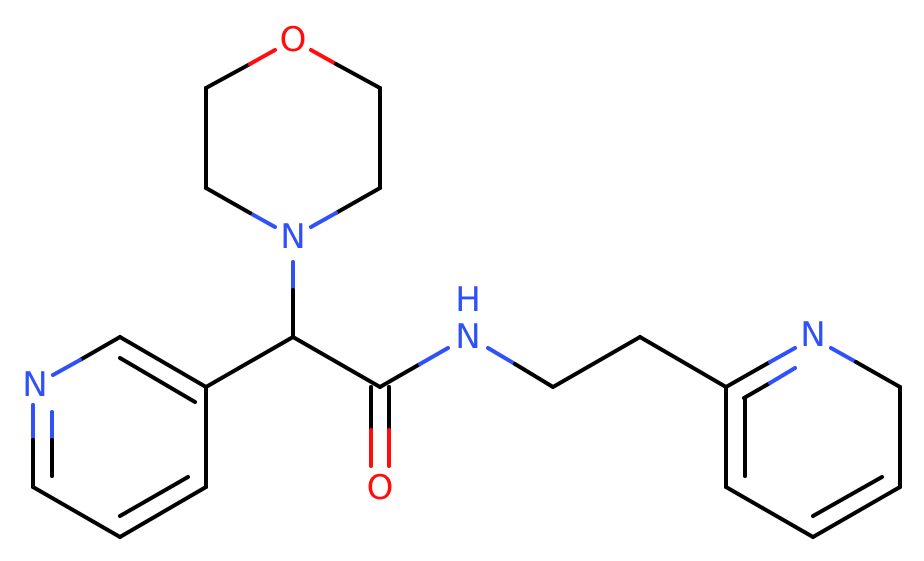 This screenshot has width=924, height=561. Describe the element at coordinates (468, 300) in the screenshot. I see `atom-label: H` at that location.